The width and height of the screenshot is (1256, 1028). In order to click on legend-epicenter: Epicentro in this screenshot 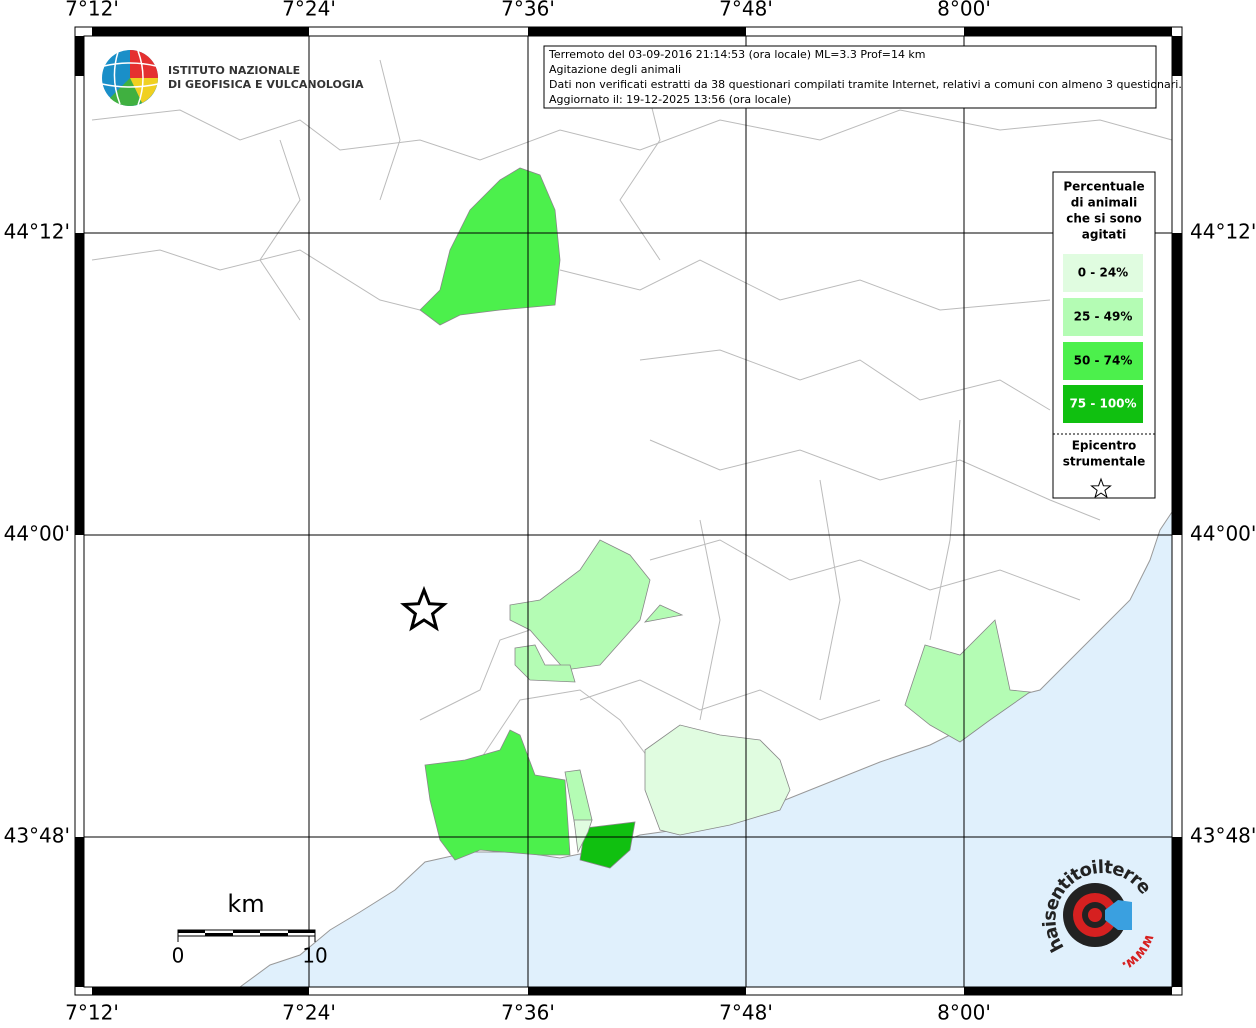, I will do `click(1104, 446)`.